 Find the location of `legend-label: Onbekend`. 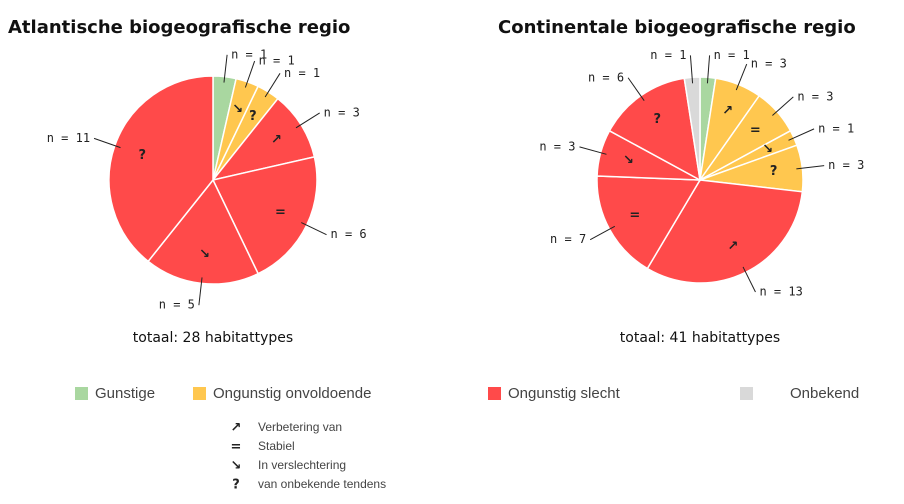

legend-label: Onbekend is located at coordinates (824, 393).